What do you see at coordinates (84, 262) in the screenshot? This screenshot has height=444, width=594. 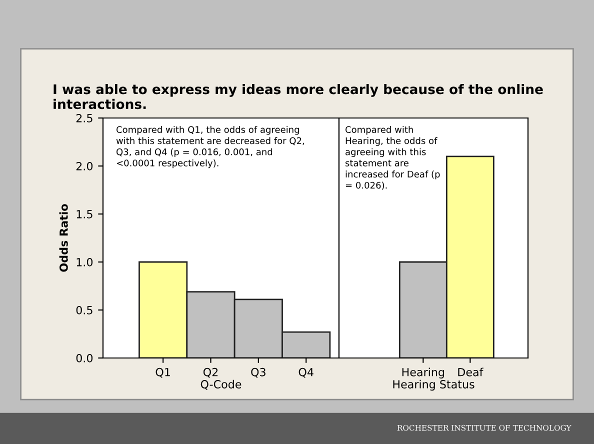 I see `y-tick-label: 1.0` at bounding box center [84, 262].